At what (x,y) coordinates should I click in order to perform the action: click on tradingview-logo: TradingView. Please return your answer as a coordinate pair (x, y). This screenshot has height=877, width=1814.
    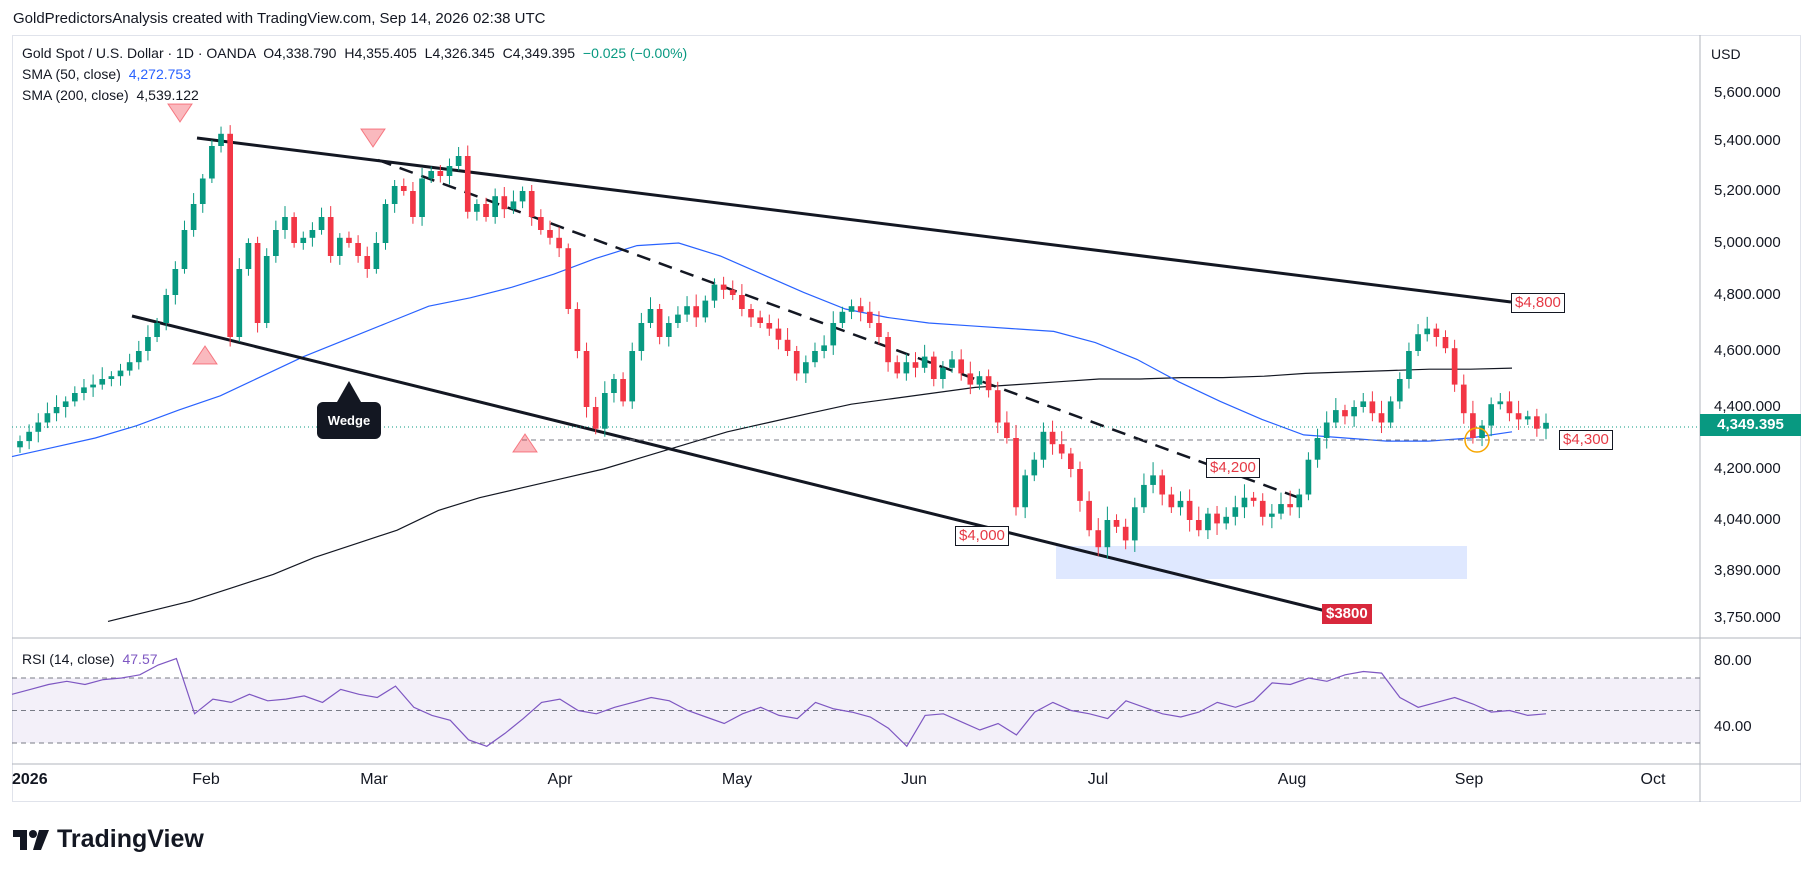
    Looking at the image, I should click on (108, 839).